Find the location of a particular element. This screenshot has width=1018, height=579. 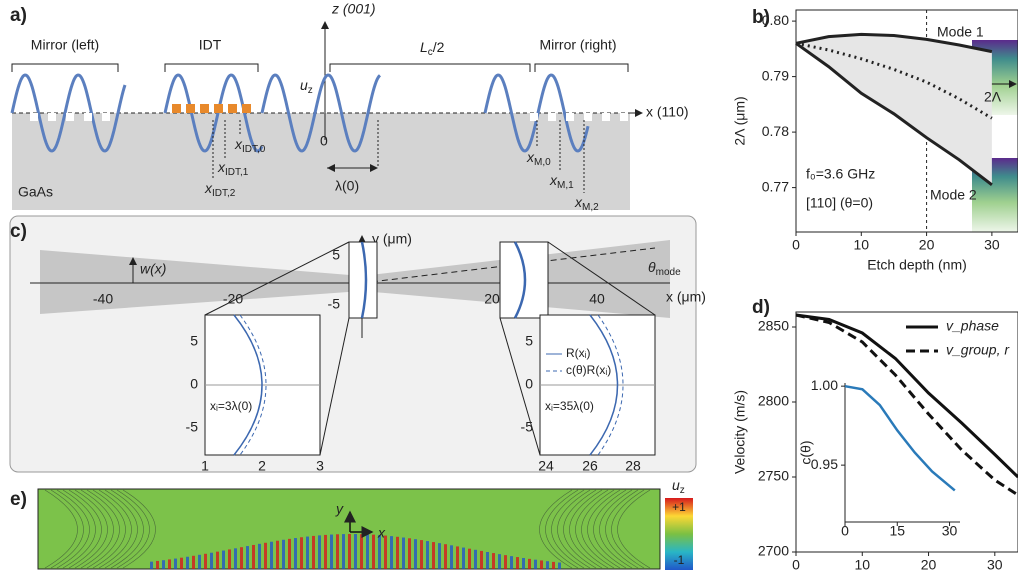

x-tick-label: 0 is located at coordinates (845, 531).